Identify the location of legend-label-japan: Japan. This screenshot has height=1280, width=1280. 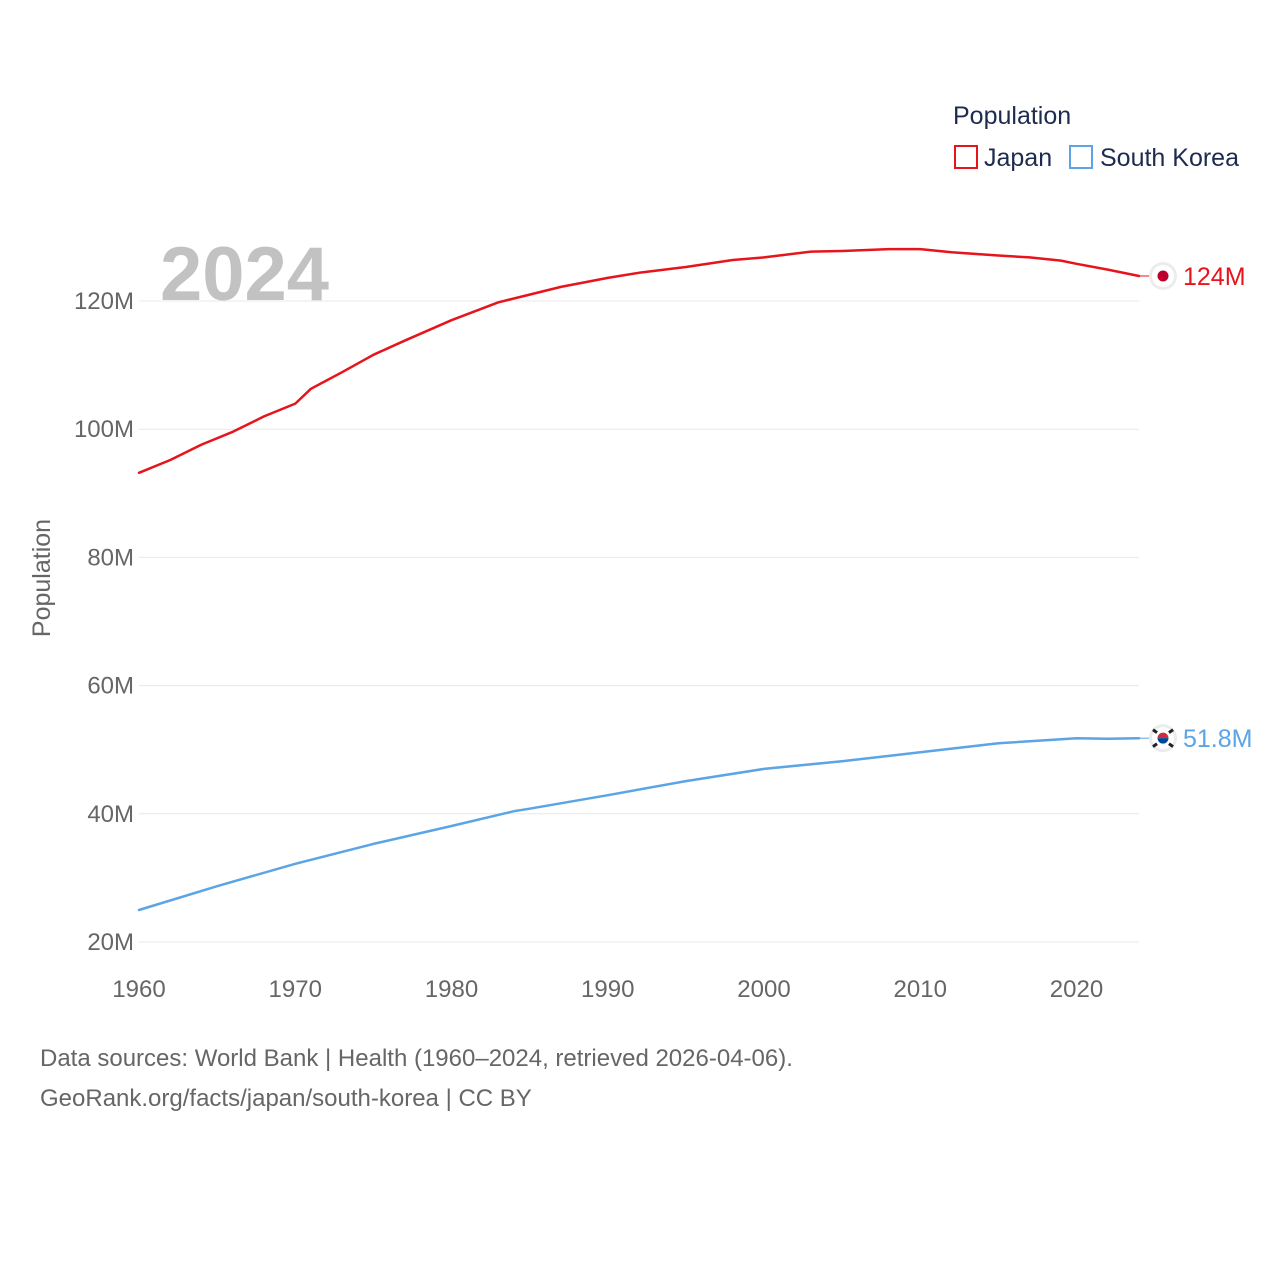
(1018, 158).